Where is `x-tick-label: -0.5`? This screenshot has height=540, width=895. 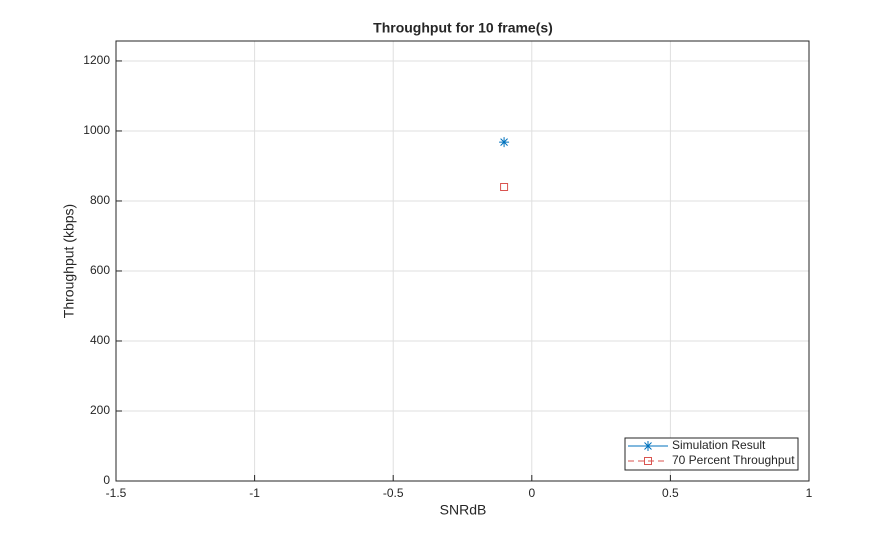 x-tick-label: -0.5 is located at coordinates (393, 493).